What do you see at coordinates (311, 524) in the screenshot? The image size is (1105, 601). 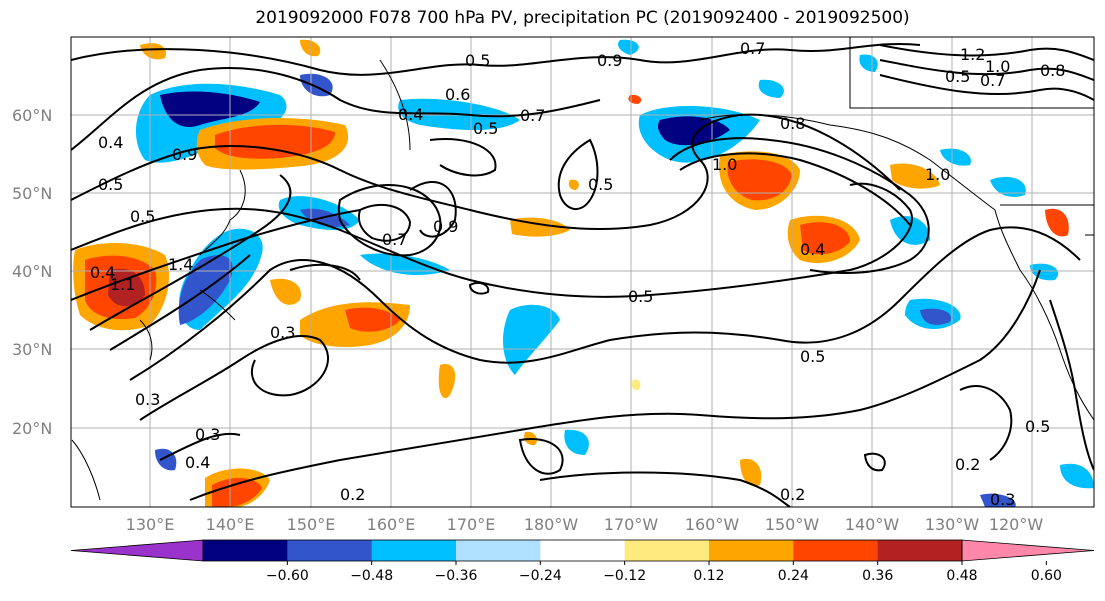 I see `lon-label: 150°E` at bounding box center [311, 524].